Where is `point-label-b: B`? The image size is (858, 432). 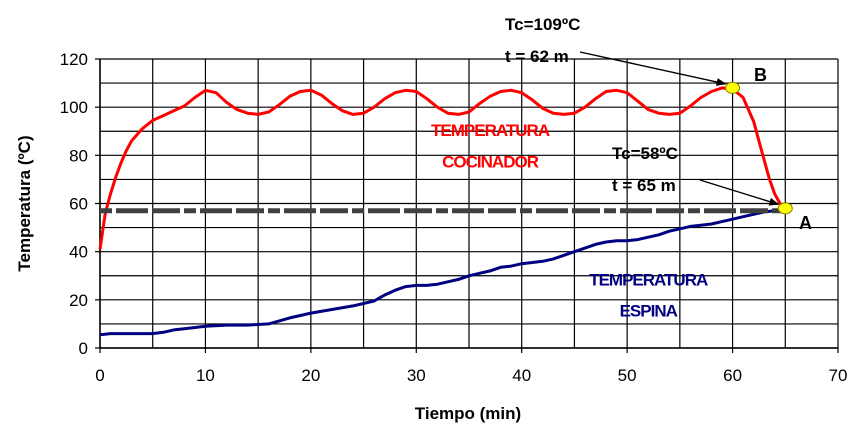
point-label-b: B is located at coordinates (760, 75).